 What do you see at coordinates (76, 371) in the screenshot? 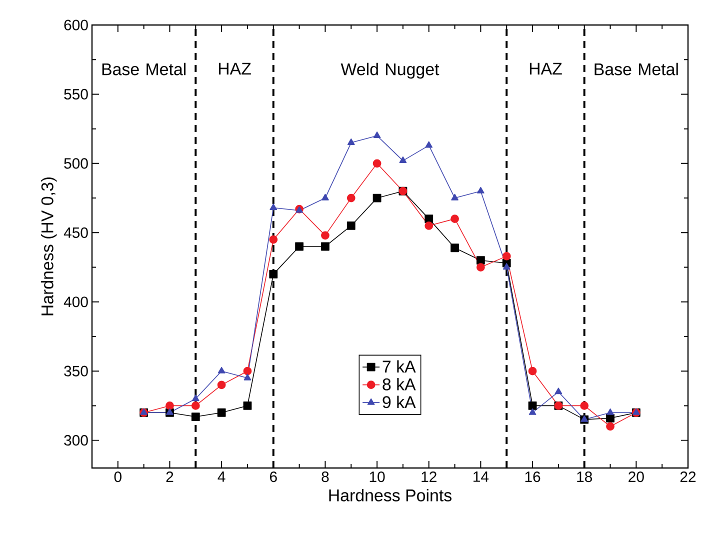
I see `y-tick-label: 350` at bounding box center [76, 371].